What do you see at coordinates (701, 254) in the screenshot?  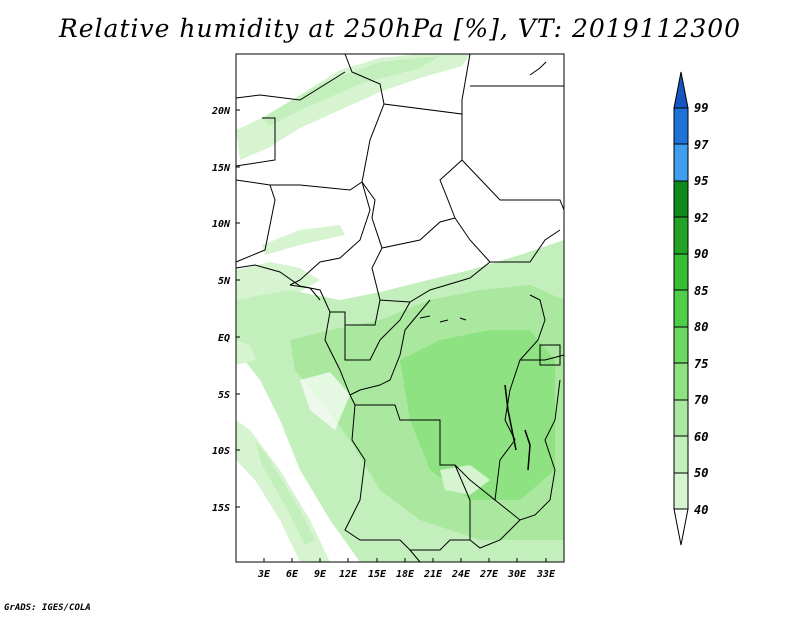 I see `colorbar-label: 90` at bounding box center [701, 254].